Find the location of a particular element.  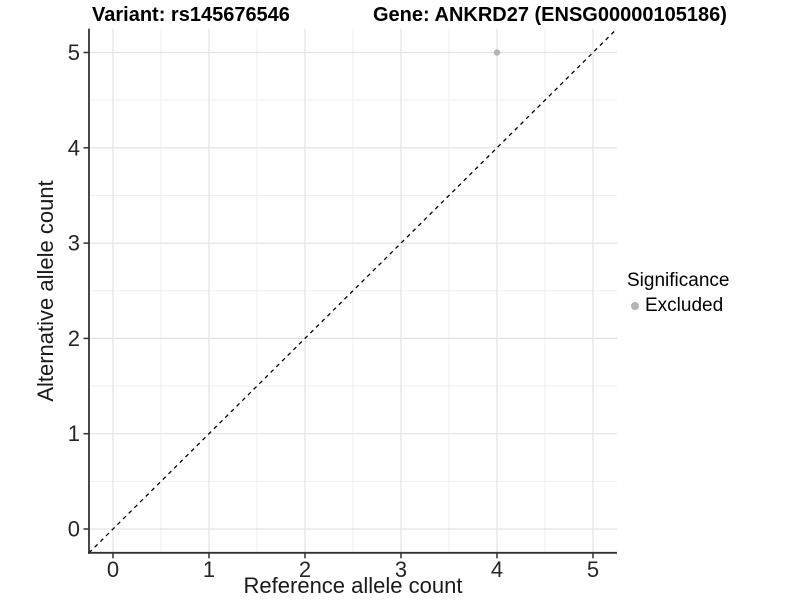

plot-title-variant: Variant: rs145676546 is located at coordinates (191, 15).